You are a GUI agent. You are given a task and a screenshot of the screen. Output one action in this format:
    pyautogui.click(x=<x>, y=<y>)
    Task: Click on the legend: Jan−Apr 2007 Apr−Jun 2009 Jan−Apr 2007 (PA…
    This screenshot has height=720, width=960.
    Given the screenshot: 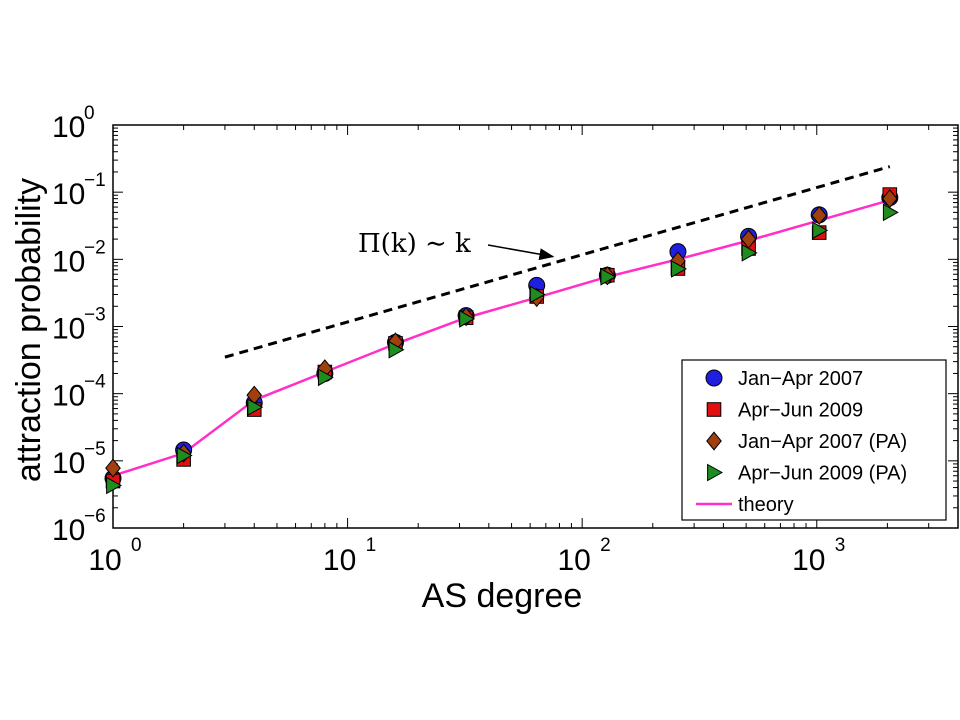 What is the action you would take?
    pyautogui.click(x=814, y=440)
    